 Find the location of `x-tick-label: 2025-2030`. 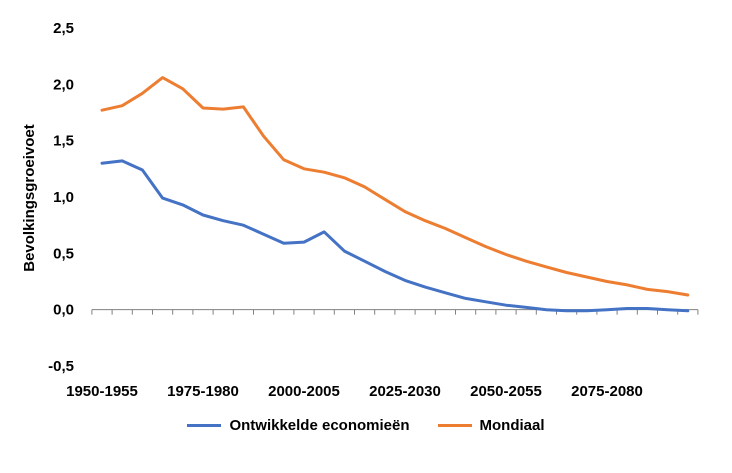

x-tick-label: 2025-2030 is located at coordinates (405, 391).